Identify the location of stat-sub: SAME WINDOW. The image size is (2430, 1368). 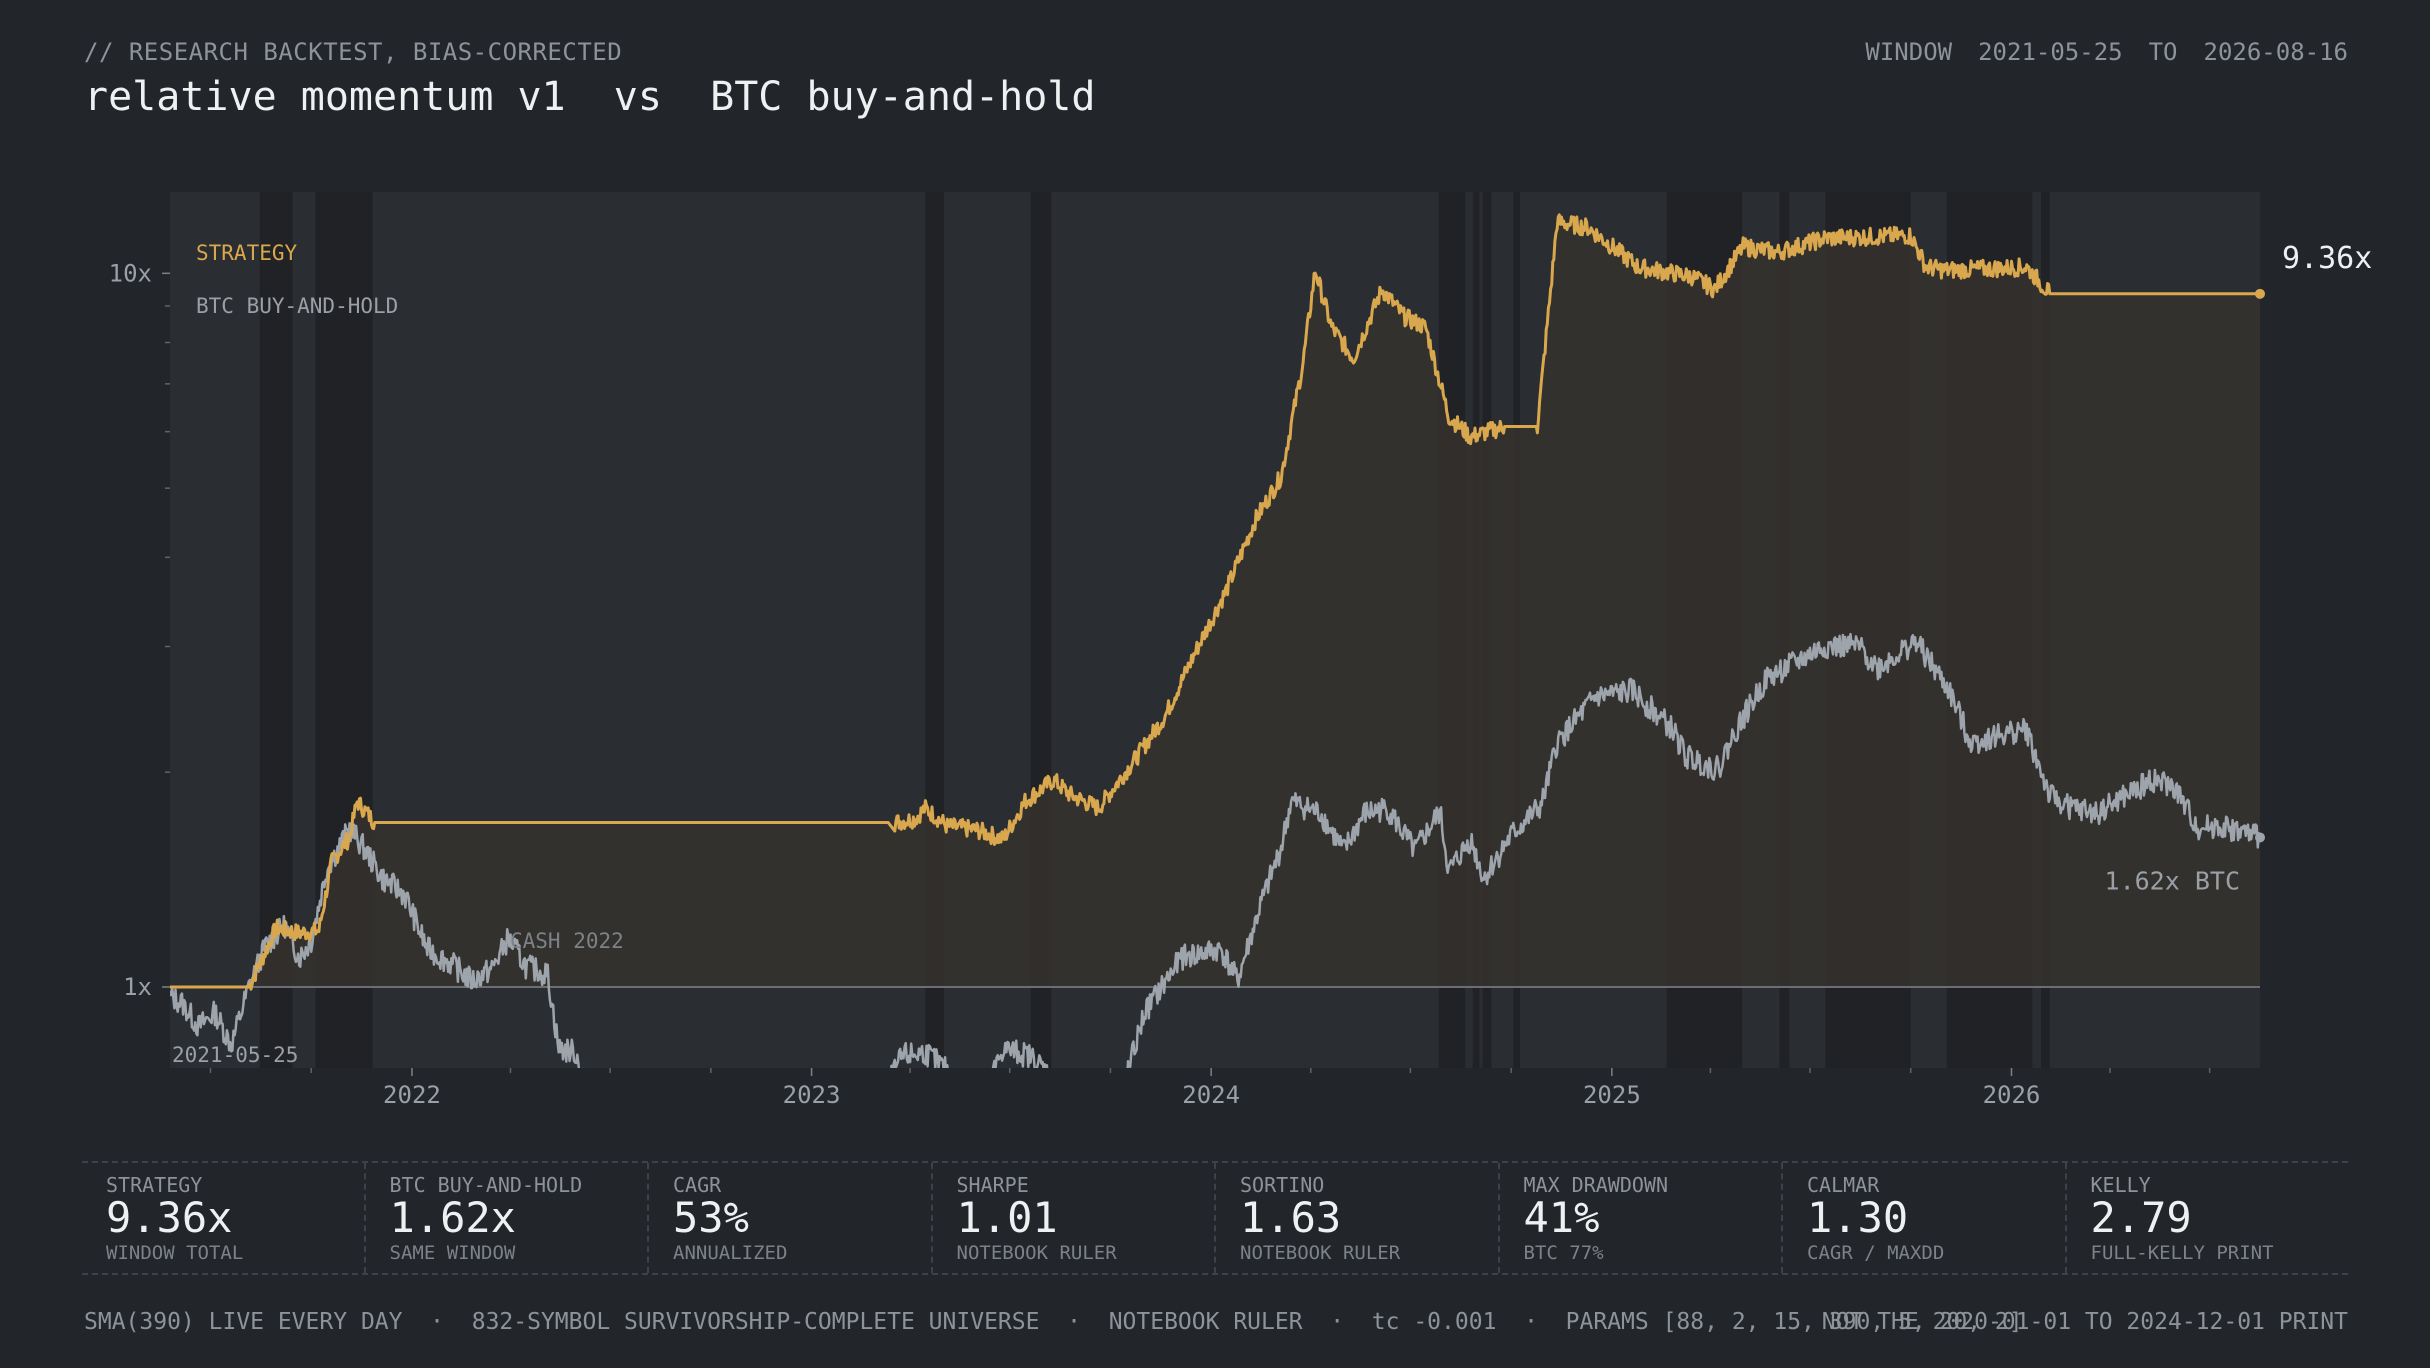
(452, 1253).